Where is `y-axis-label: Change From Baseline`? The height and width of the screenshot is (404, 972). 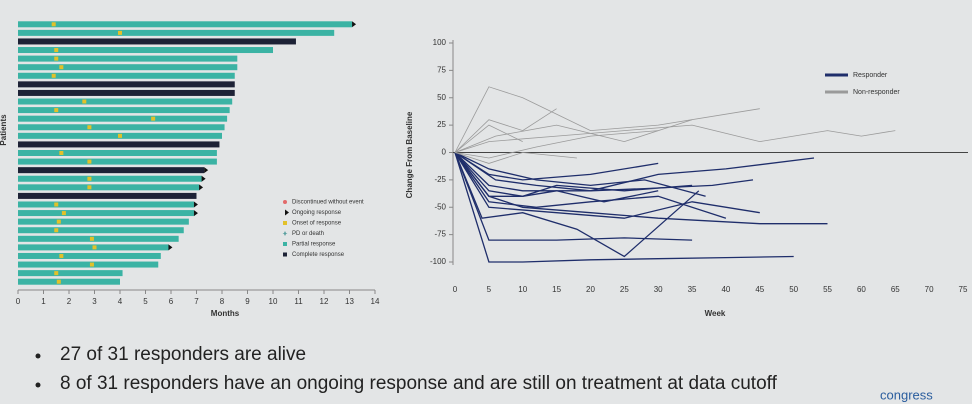
y-axis-label: Change From Baseline is located at coordinates (409, 154).